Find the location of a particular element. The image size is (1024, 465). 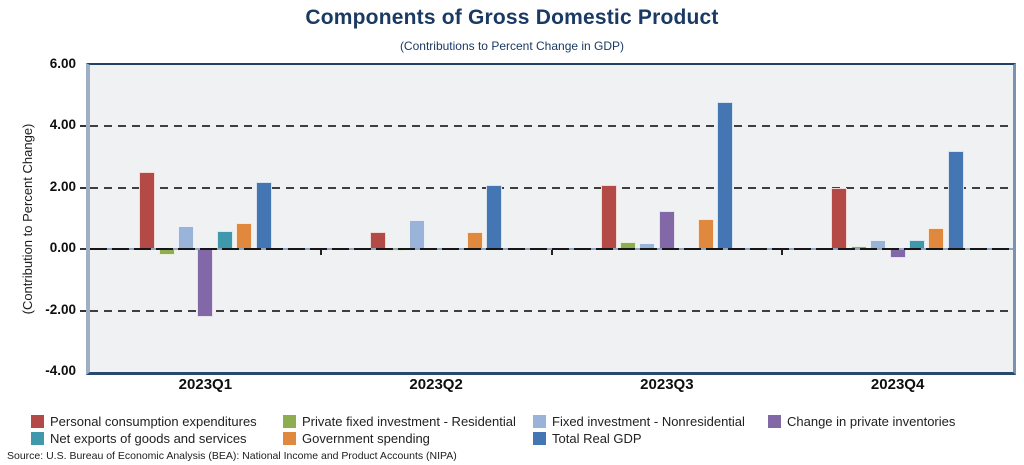

legend-label: Government spending is located at coordinates (366, 438).